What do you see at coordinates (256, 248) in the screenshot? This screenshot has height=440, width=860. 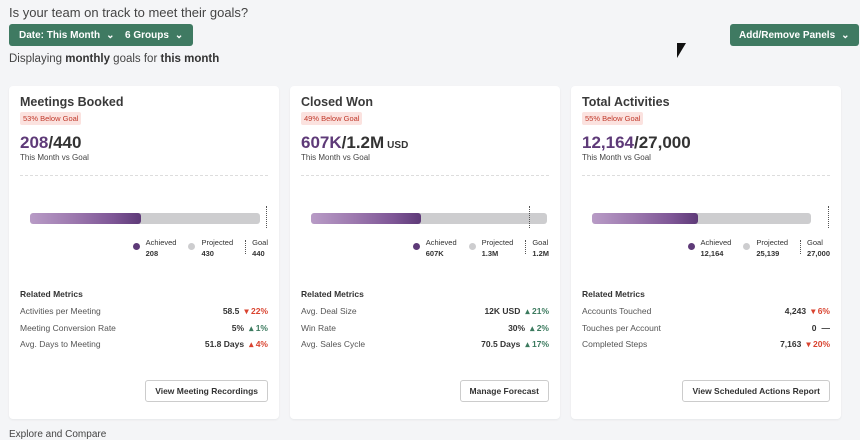 I see `legend-goal: Goal 440` at bounding box center [256, 248].